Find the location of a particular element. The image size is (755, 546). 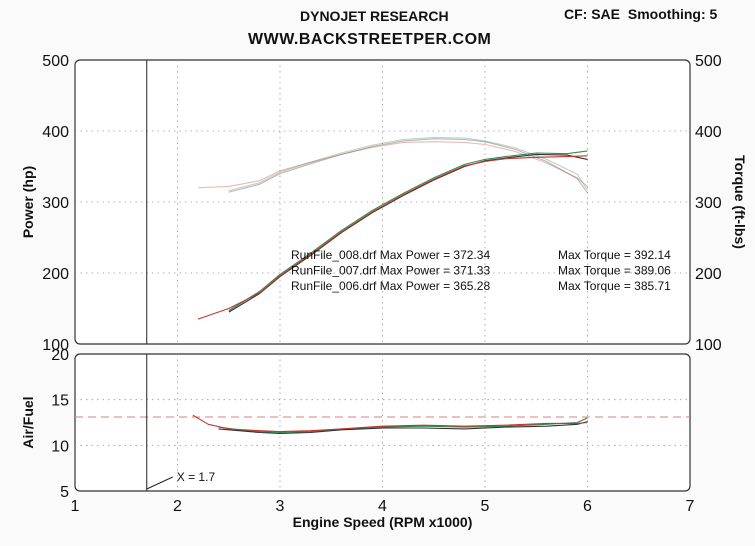

torque-tick-label: 300 is located at coordinates (708, 203).